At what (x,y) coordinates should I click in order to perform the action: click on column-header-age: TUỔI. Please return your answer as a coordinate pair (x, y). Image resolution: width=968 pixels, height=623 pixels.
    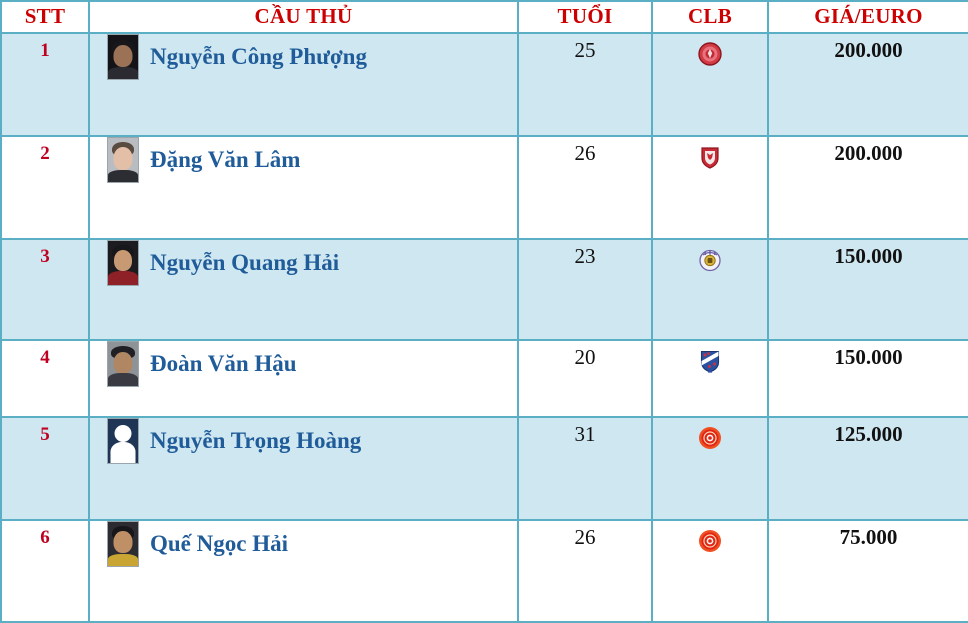
    Looking at the image, I should click on (585, 17).